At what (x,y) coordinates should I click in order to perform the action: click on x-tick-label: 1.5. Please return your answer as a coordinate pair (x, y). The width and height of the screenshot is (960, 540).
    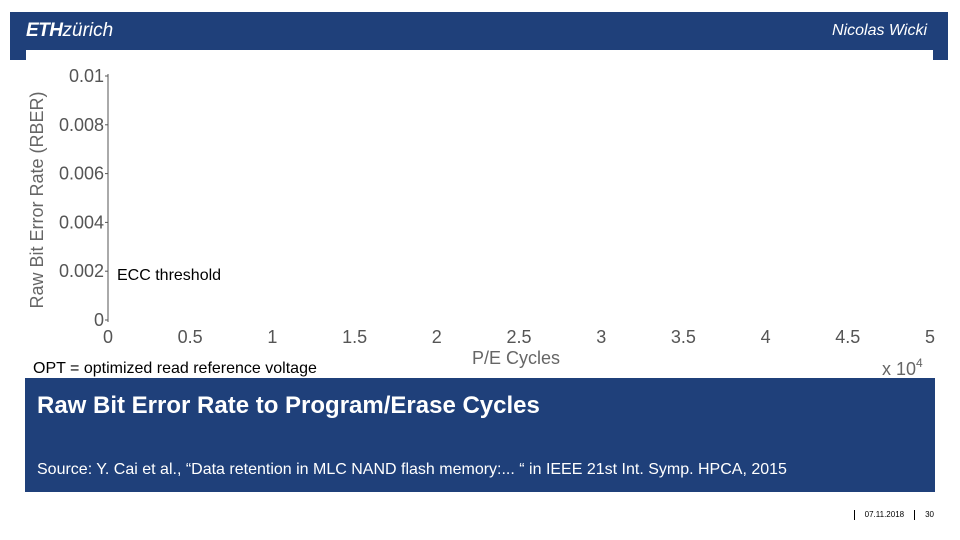
    Looking at the image, I should click on (354, 337).